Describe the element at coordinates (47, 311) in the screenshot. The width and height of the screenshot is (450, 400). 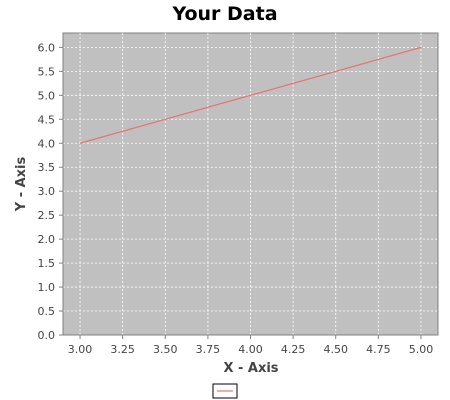
I see `y-tick-label: 0.5` at that location.